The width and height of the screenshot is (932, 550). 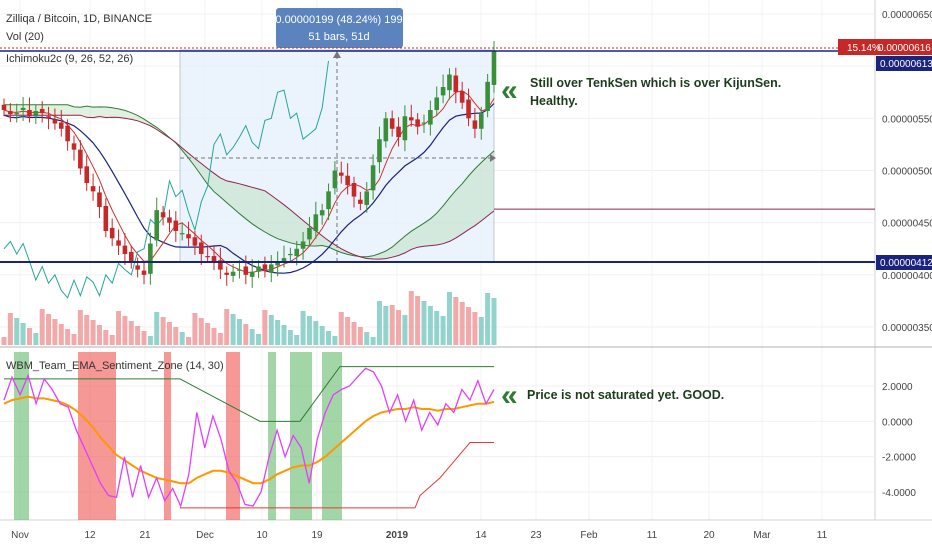 What do you see at coordinates (69, 59) in the screenshot?
I see `ichimoku-indicator-label: Ichimoku2c (9, 26, 52, 26)` at bounding box center [69, 59].